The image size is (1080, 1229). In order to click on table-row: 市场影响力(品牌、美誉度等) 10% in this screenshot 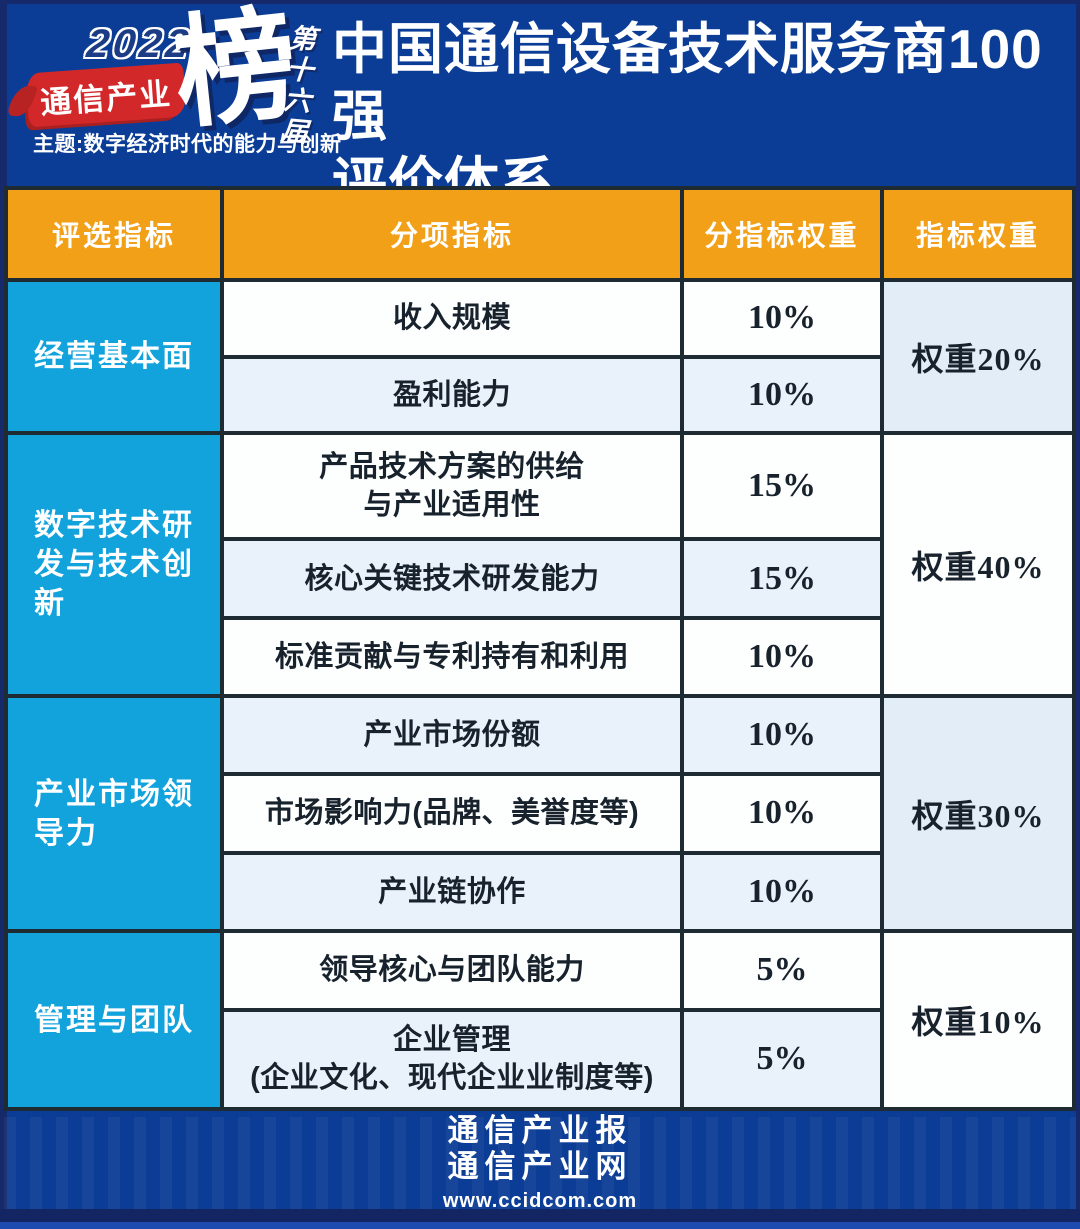, I will do `click(552, 813)`.